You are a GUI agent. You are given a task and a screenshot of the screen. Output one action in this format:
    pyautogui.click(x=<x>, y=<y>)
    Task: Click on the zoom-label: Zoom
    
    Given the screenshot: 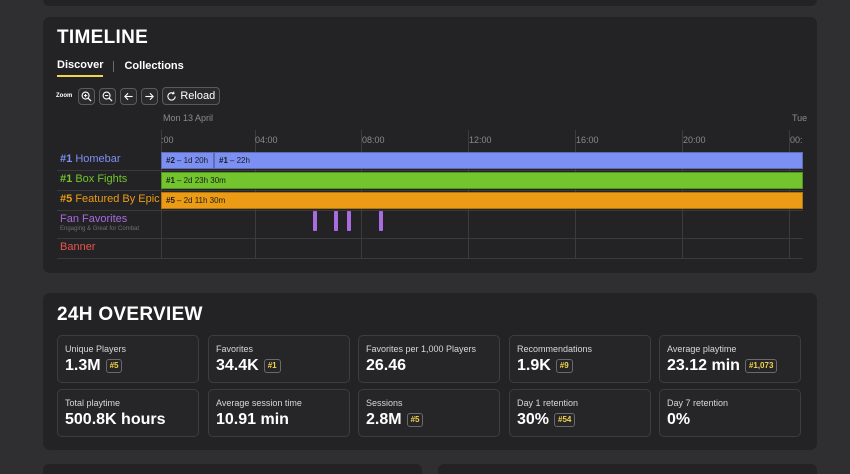 What is the action you would take?
    pyautogui.click(x=64, y=96)
    